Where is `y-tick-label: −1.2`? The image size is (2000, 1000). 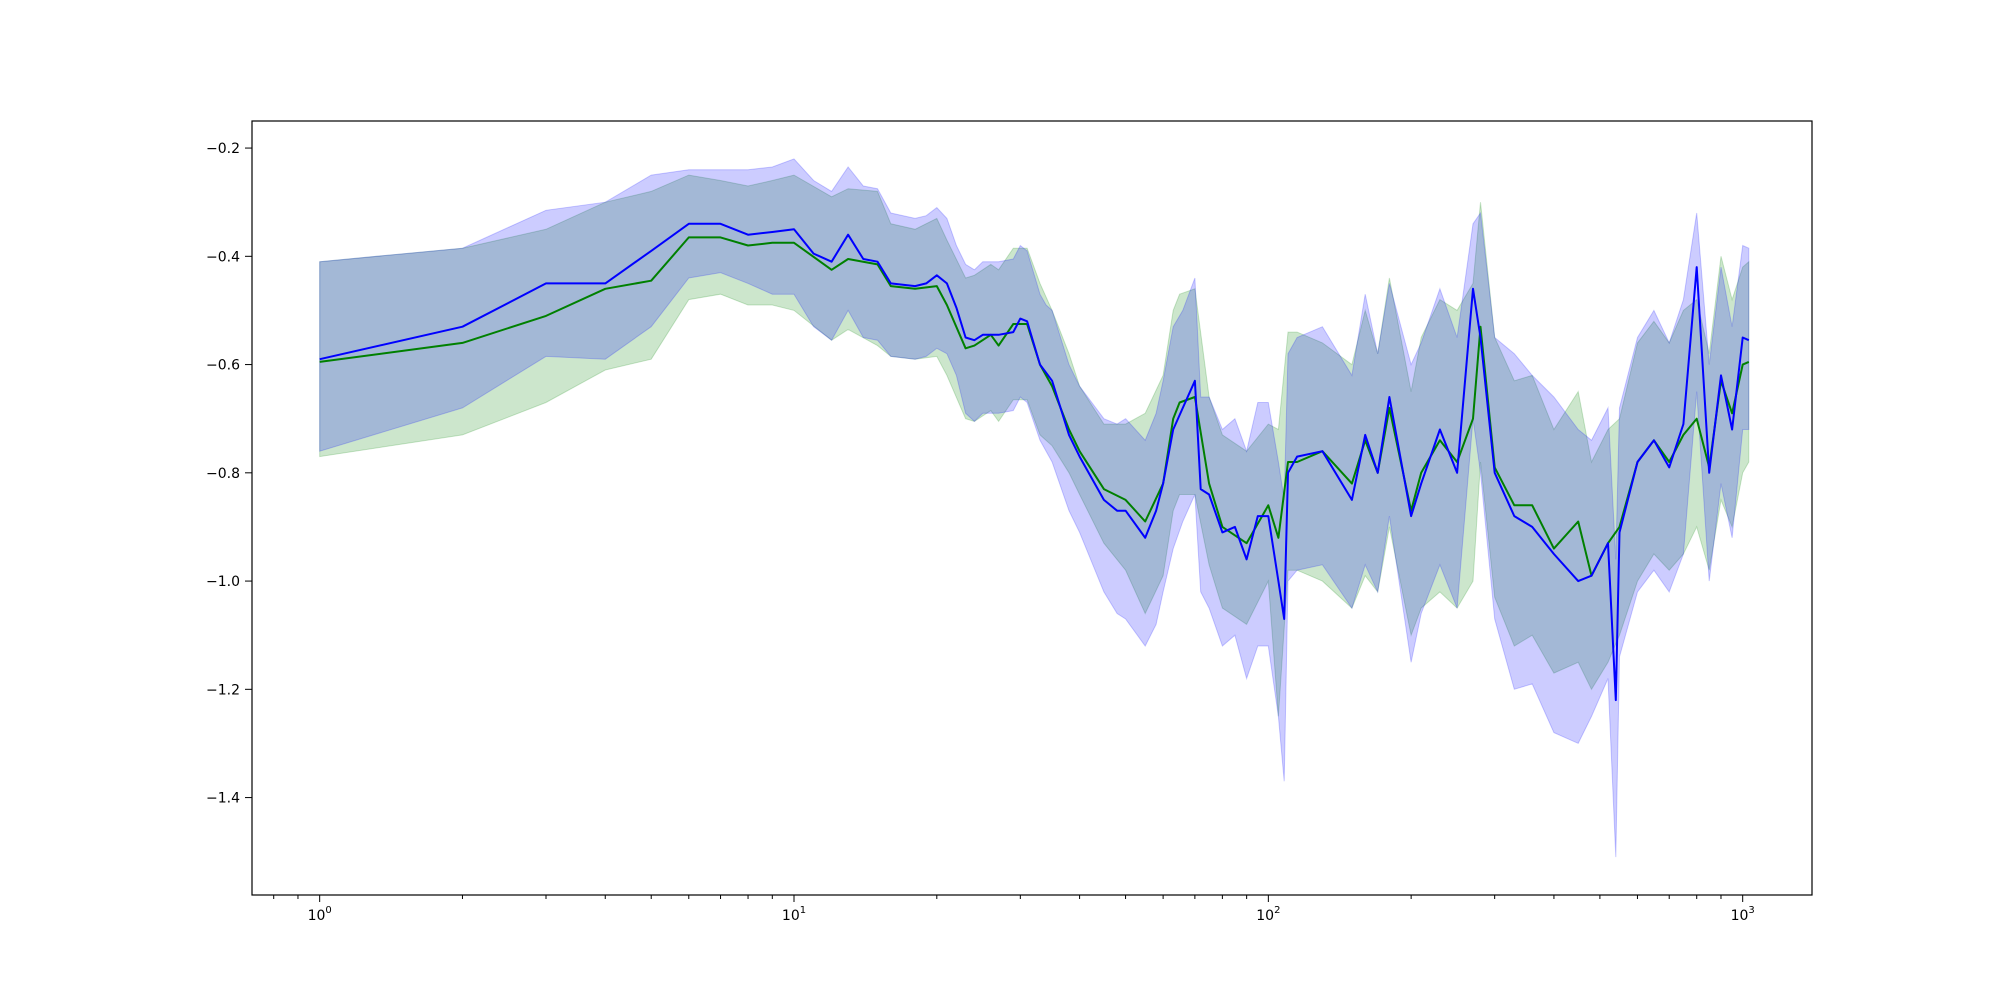 y-tick-label: −1.2 is located at coordinates (223, 690).